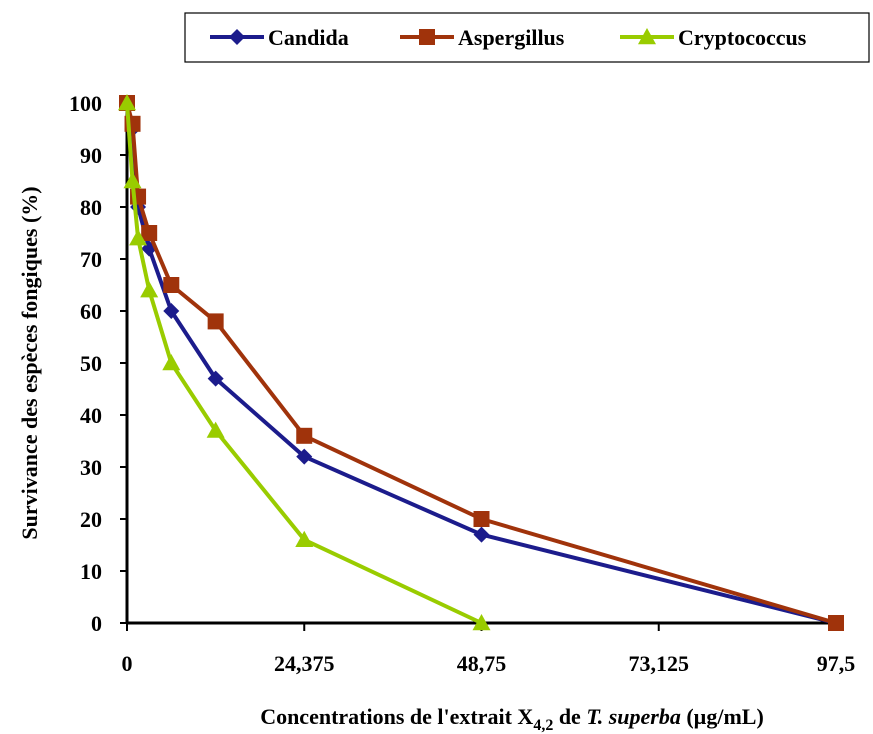 Image resolution: width=873 pixels, height=734 pixels. Describe the element at coordinates (396, 716) in the screenshot. I see `x-axis-title-prefix: Concentrations de l'extrait X` at that location.